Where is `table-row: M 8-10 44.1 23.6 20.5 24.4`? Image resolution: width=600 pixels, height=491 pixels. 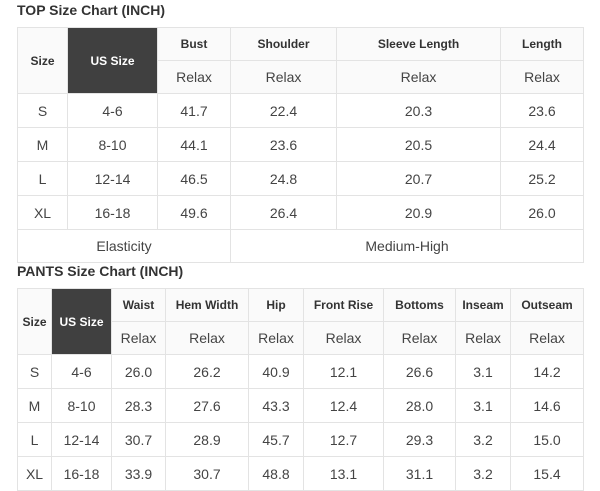 table-row: M 8-10 44.1 23.6 20.5 24.4 is located at coordinates (300, 144).